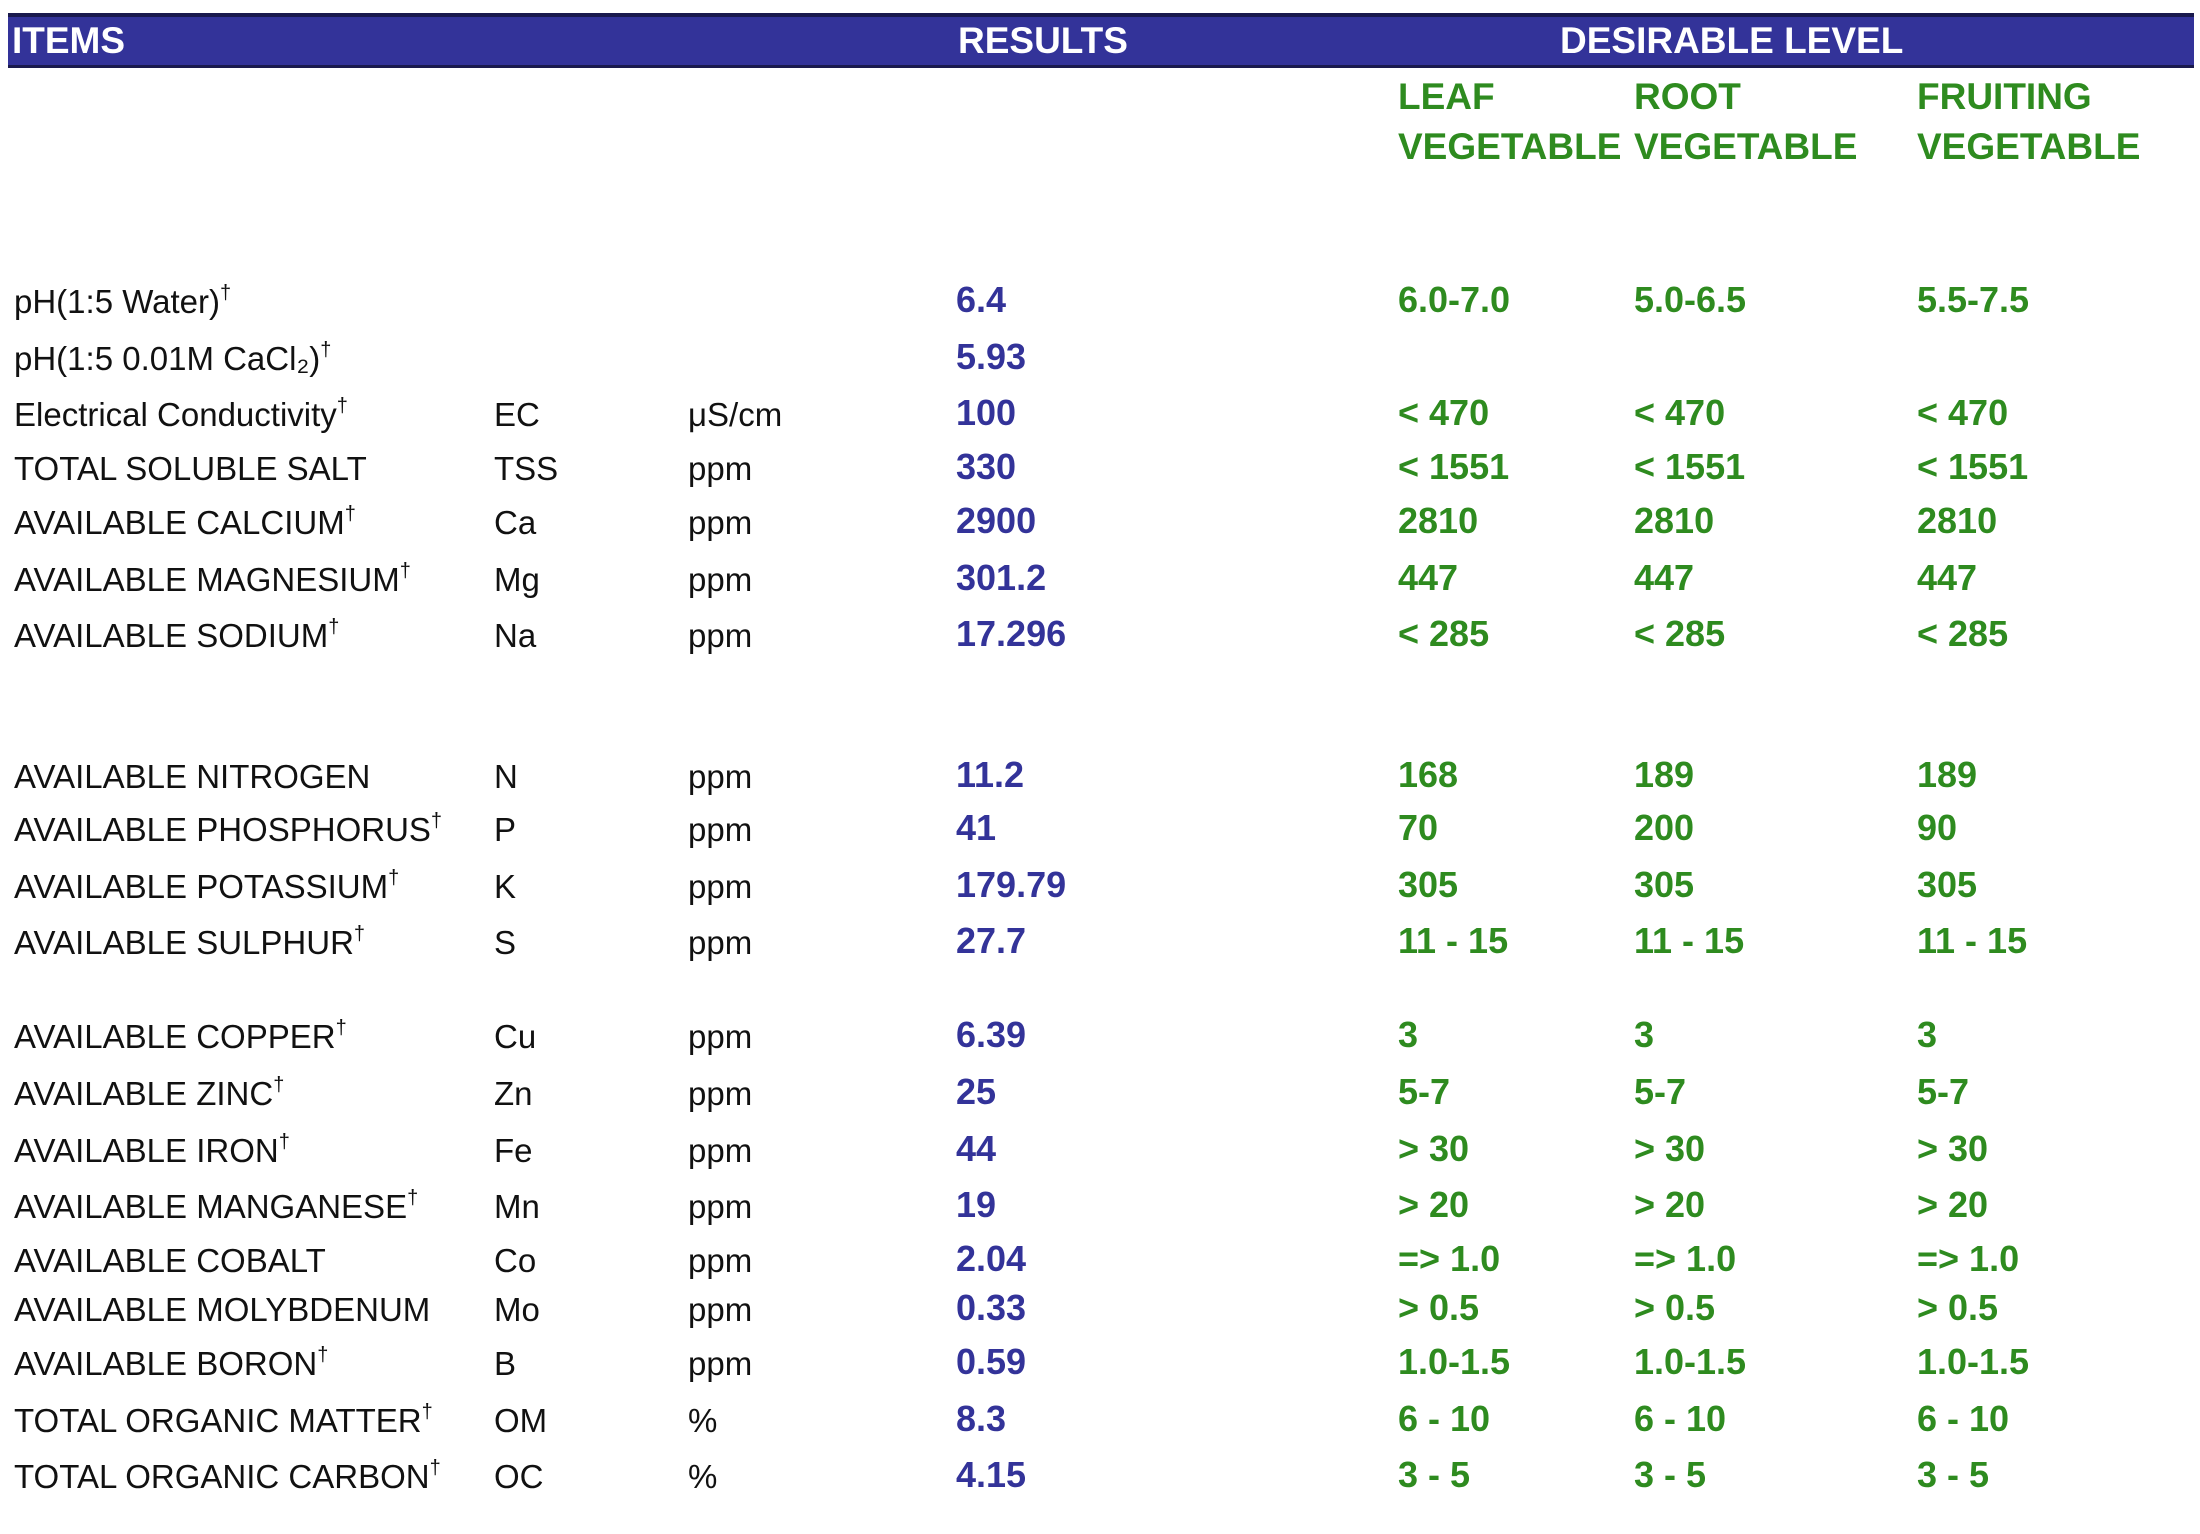 The image size is (2200, 1534). What do you see at coordinates (1438, 520) in the screenshot?
I see `leaf-level-value: 2810` at bounding box center [1438, 520].